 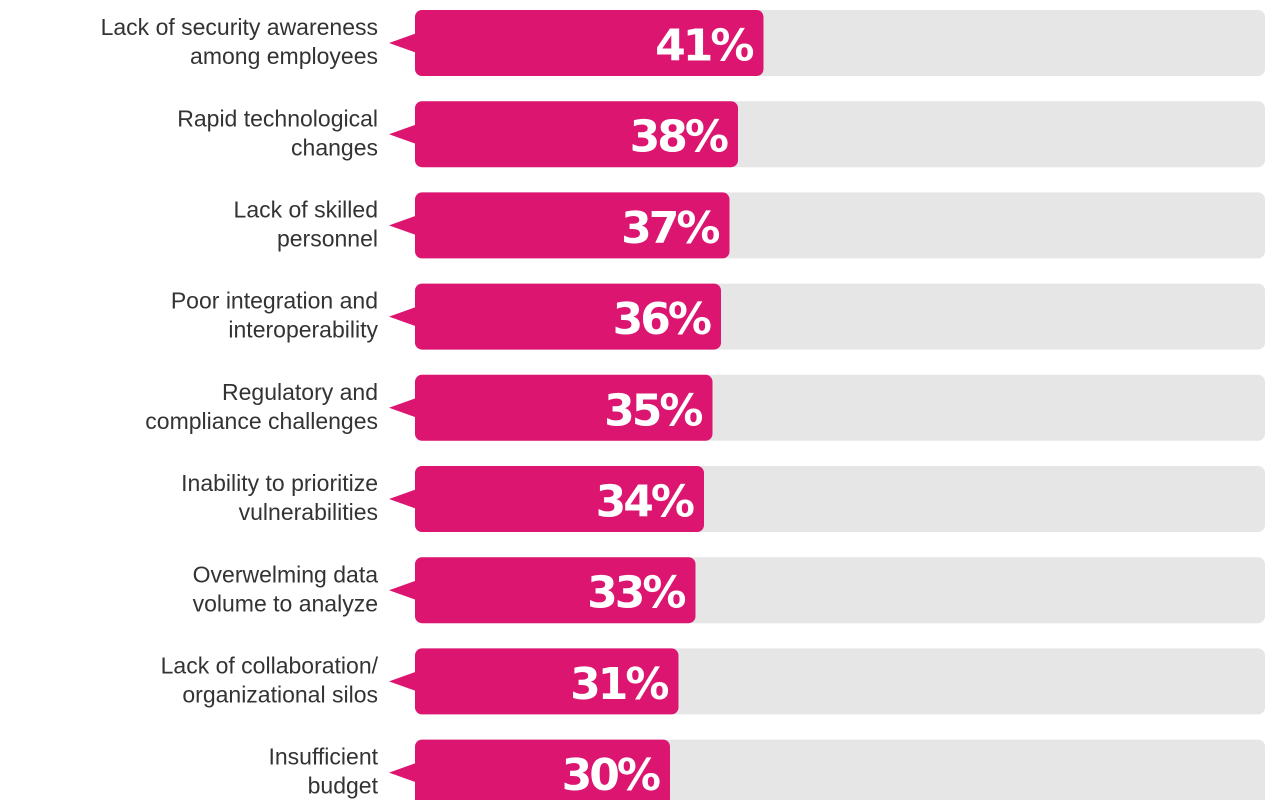 What do you see at coordinates (279, 483) in the screenshot?
I see `category-label: Inability to prioritize` at bounding box center [279, 483].